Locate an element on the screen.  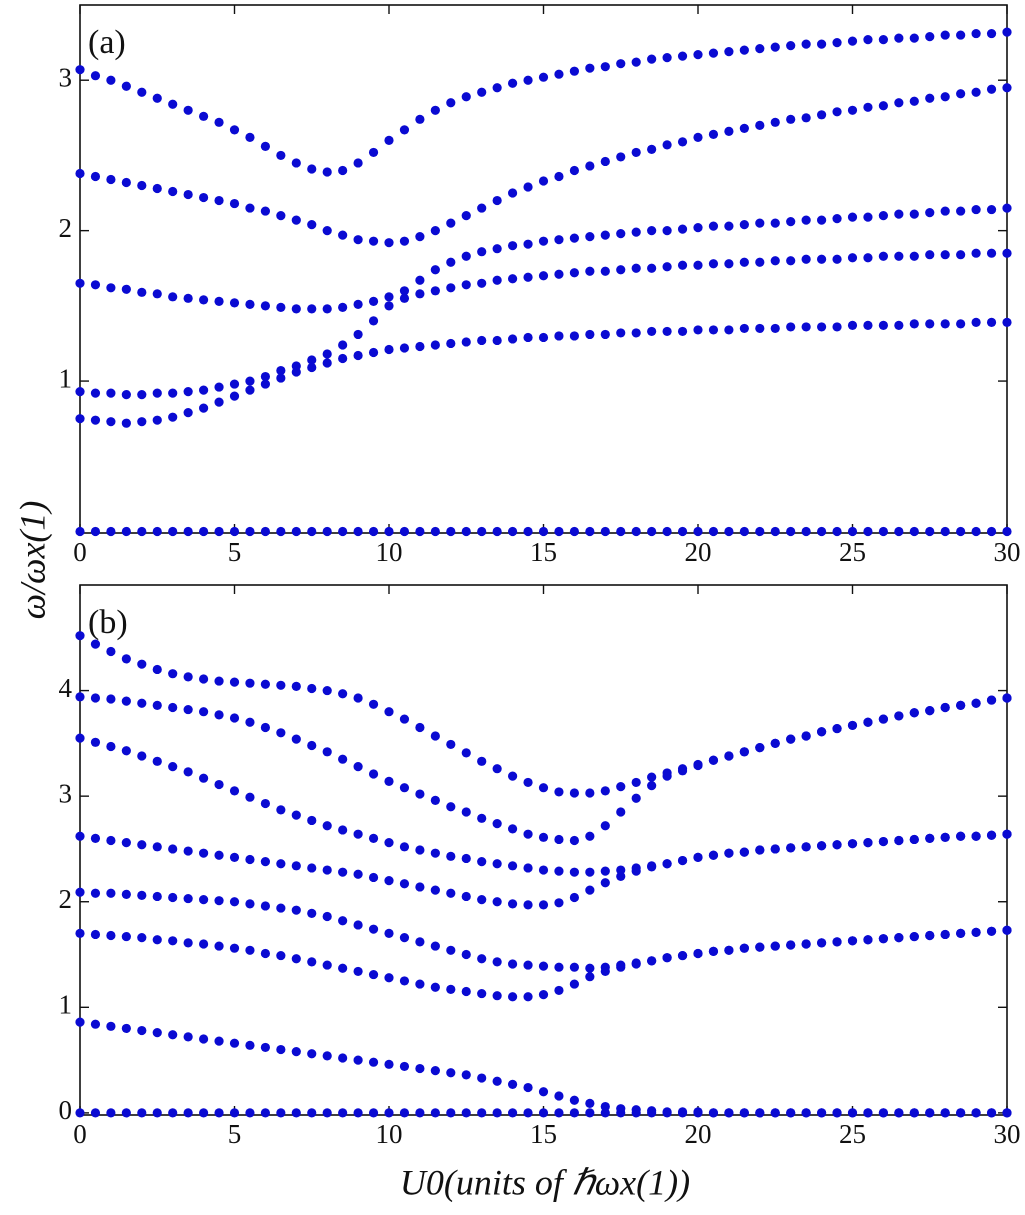
y-tick-label: 2 is located at coordinates (66, 228).